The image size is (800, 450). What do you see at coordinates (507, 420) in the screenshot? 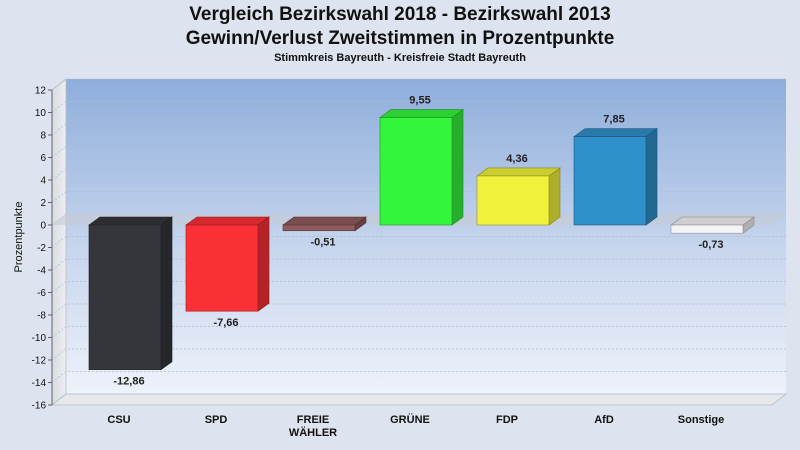
I see `category-label: FDP` at bounding box center [507, 420].